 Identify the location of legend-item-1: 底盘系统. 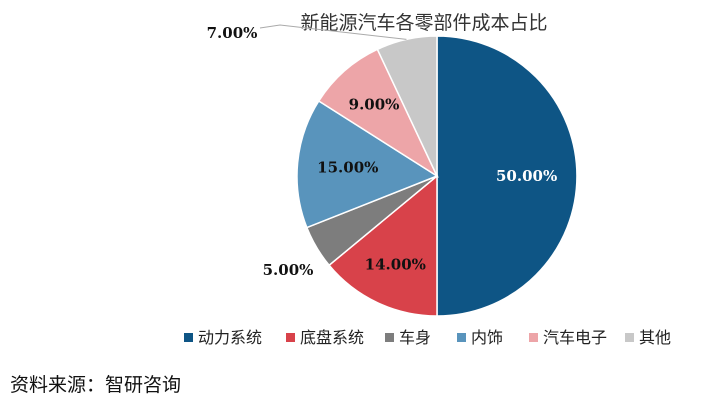
(325, 337).